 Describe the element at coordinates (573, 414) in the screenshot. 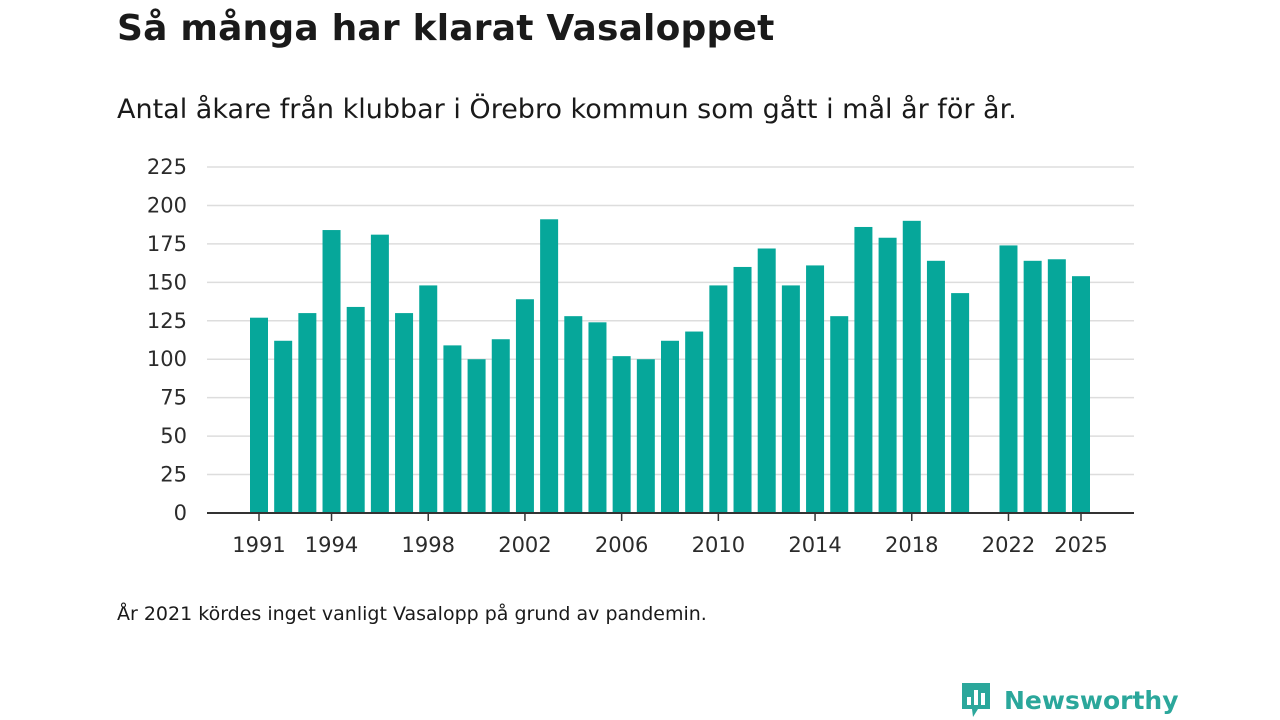

I see `bar-2004` at that location.